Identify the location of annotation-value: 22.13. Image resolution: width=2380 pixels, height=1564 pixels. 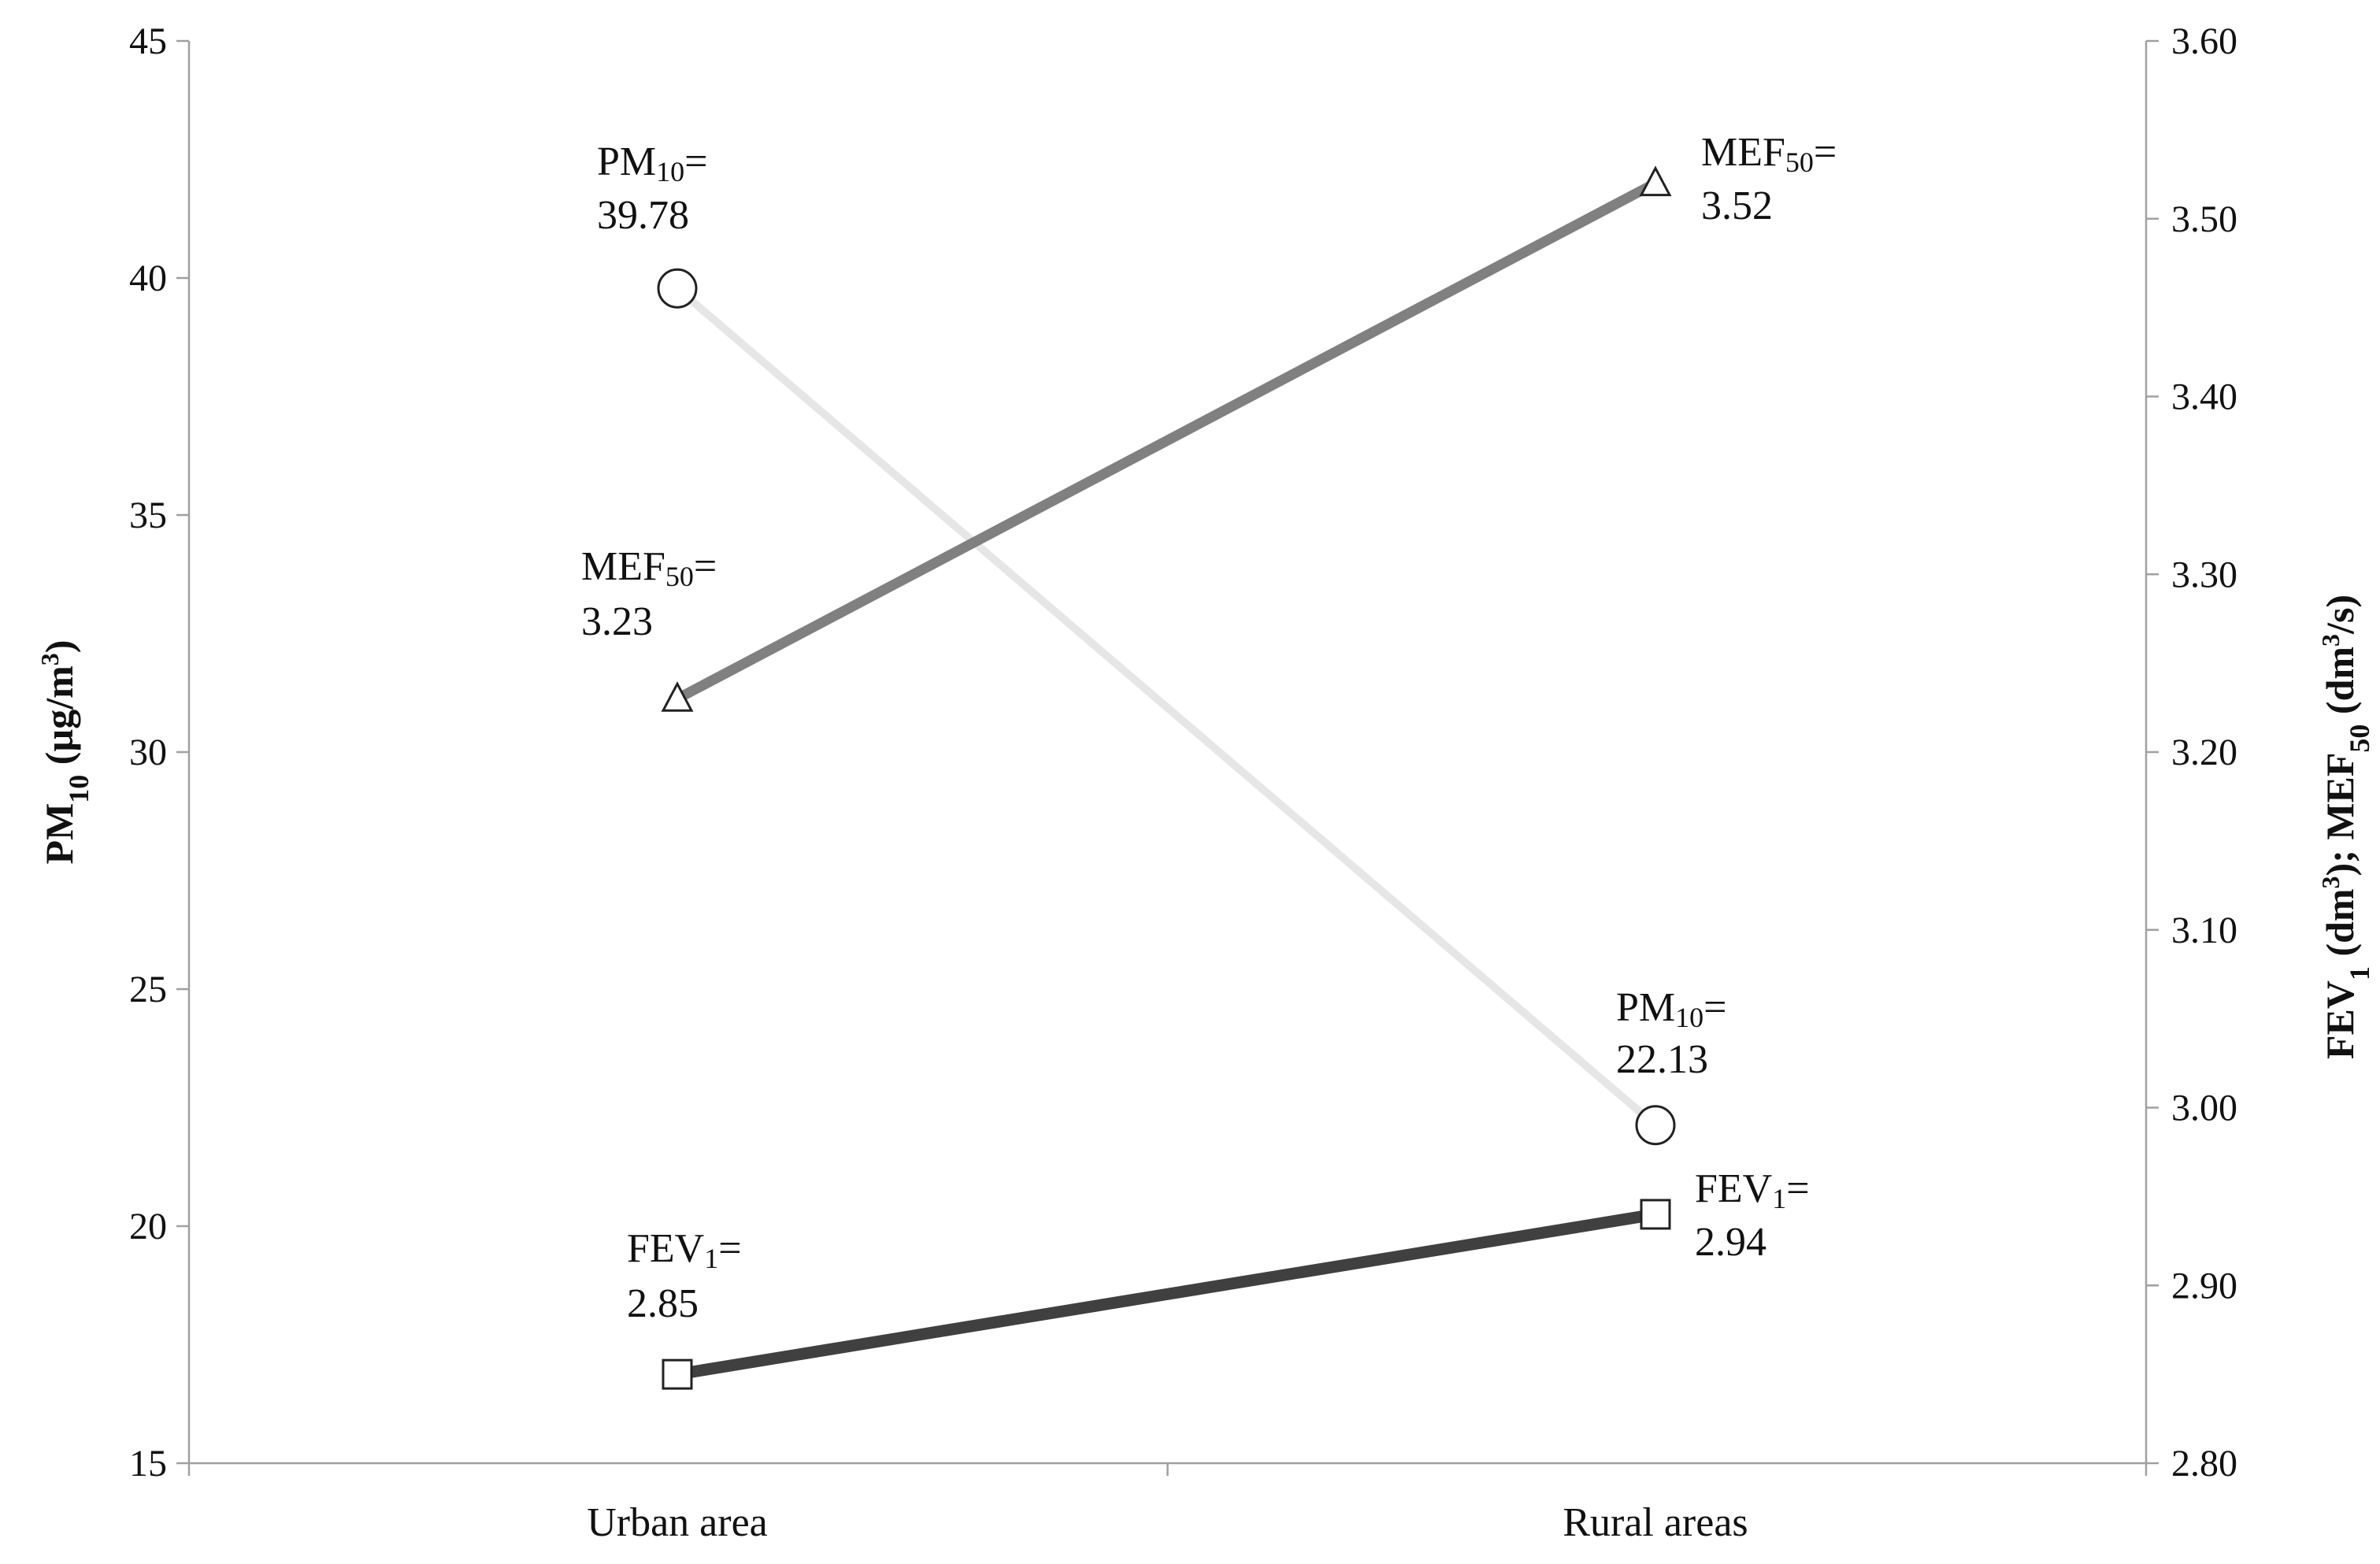
(1662, 1059).